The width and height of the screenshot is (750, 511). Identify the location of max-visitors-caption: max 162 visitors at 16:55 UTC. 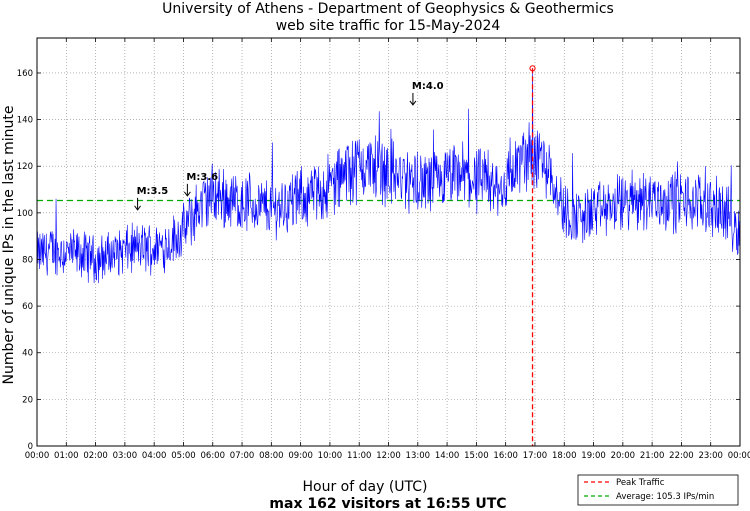
(387, 503).